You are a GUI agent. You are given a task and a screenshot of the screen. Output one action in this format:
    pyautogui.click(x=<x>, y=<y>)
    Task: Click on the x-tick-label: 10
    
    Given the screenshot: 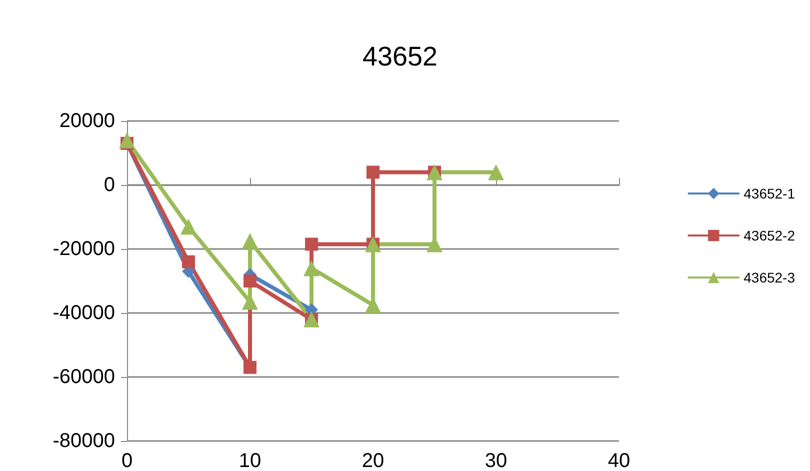 What is the action you would take?
    pyautogui.click(x=250, y=460)
    